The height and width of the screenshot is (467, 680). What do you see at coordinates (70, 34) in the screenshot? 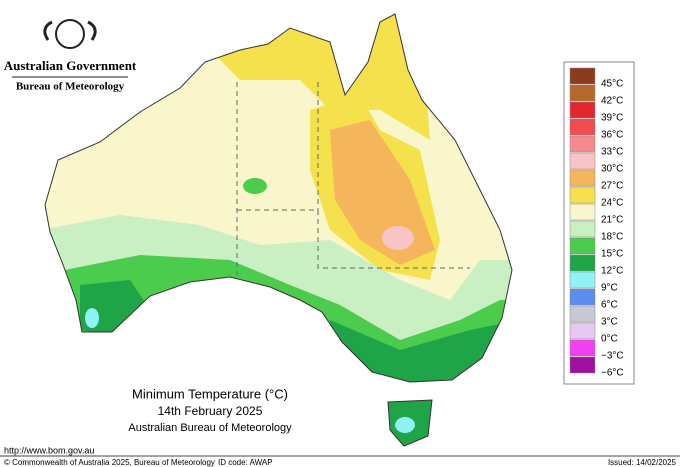
I see `logo` at bounding box center [70, 34].